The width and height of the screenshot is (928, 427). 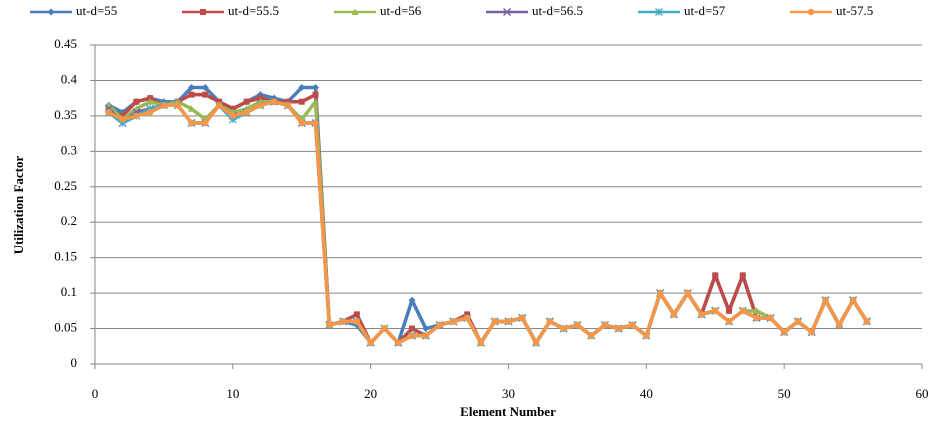 What do you see at coordinates (65, 327) in the screenshot?
I see `y-tick-label: 0.05` at bounding box center [65, 327].